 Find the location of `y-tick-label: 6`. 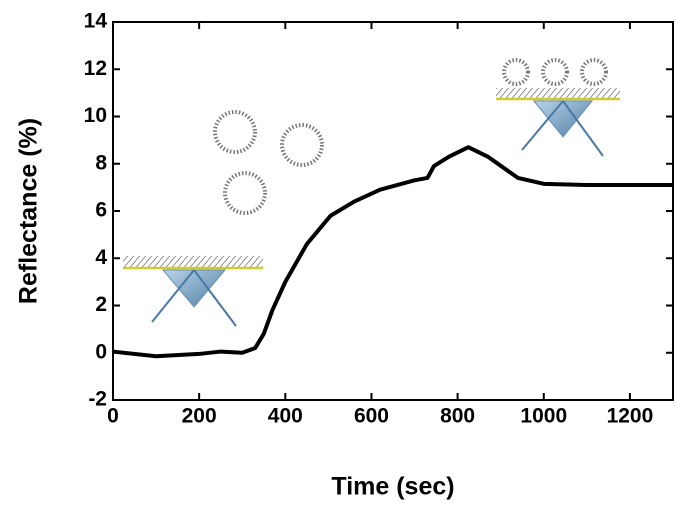

y-tick-label: 6 is located at coordinates (101, 210).